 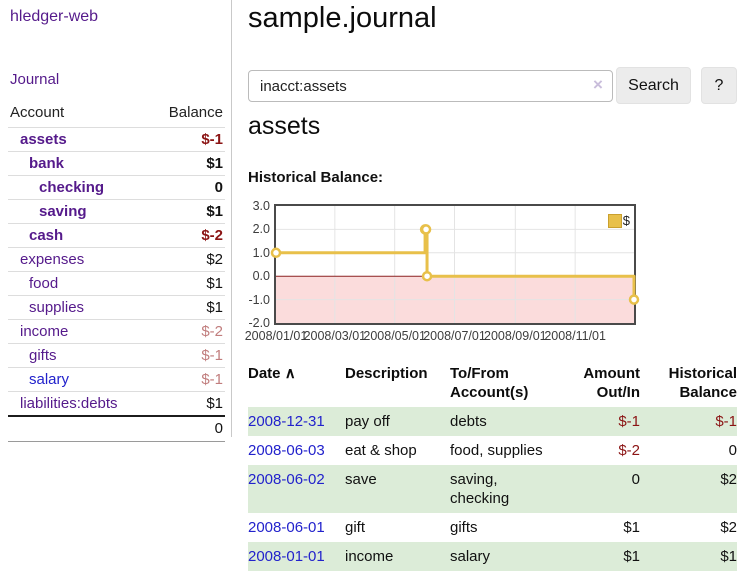 What do you see at coordinates (611, 383) in the screenshot?
I see `amount-column-header: Amount Out/In` at bounding box center [611, 383].